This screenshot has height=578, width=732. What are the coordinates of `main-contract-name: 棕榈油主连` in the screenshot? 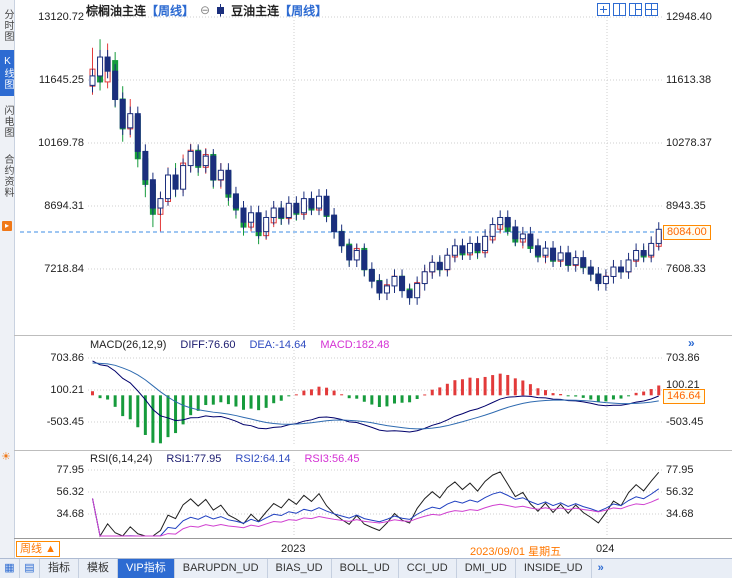 It's located at (116, 10).